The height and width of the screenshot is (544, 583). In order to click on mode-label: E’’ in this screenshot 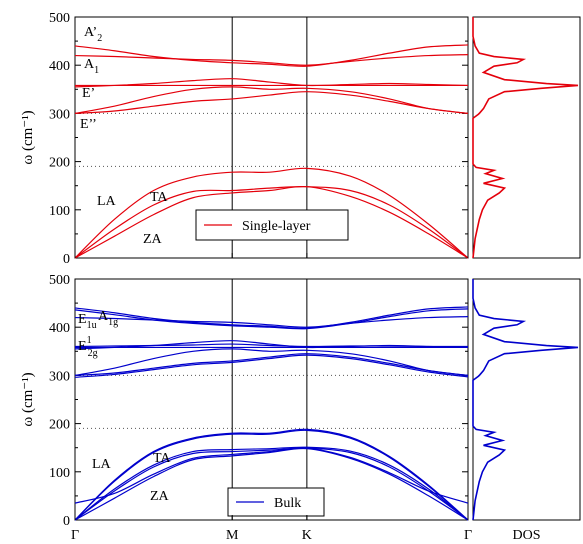, I will do `click(88, 124)`.